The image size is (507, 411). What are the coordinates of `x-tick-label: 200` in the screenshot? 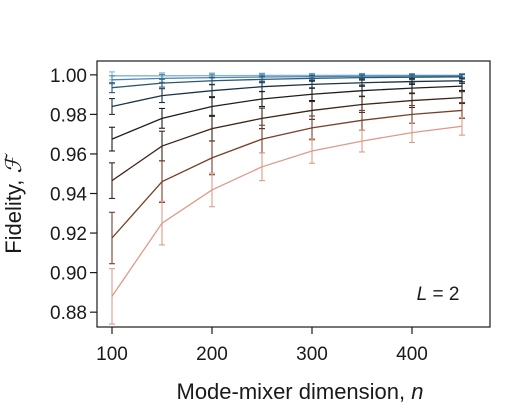 It's located at (212, 354).